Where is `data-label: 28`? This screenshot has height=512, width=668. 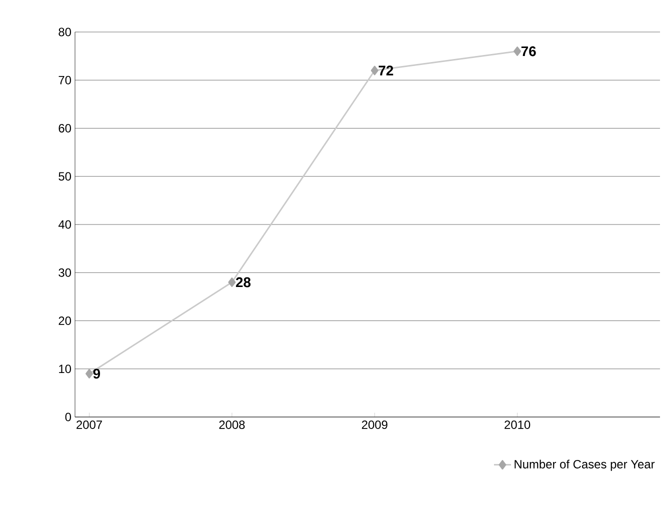 data-label: 28 is located at coordinates (243, 282).